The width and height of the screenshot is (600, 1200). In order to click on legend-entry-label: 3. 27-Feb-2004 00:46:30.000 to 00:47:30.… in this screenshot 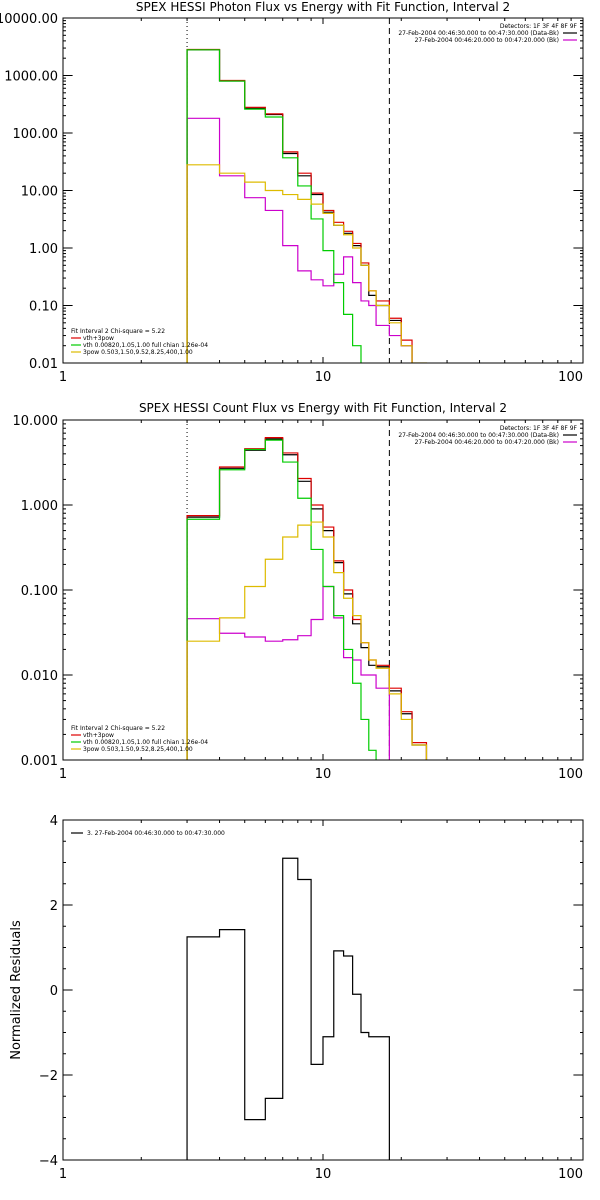, I will do `click(156, 833)`.